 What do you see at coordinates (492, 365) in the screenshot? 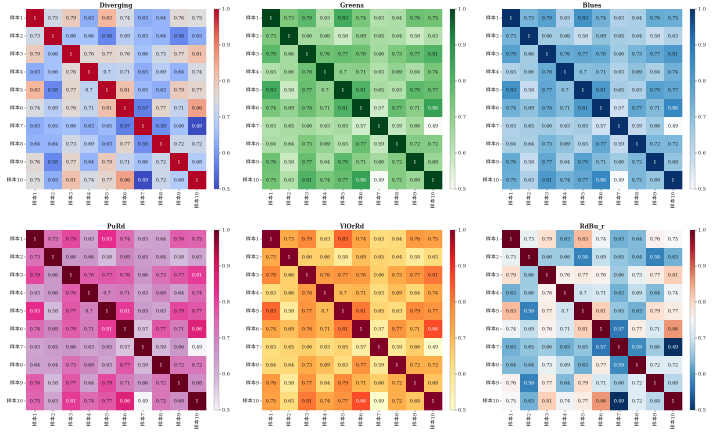
I see `y-tick-label: 样本8` at bounding box center [492, 365].